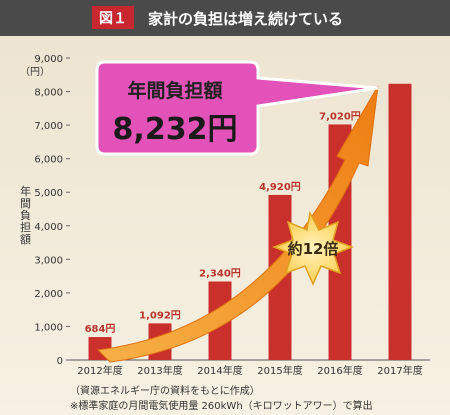  What do you see at coordinates (339, 370) in the screenshot?
I see `x-tick-label: 2016年度` at bounding box center [339, 370].